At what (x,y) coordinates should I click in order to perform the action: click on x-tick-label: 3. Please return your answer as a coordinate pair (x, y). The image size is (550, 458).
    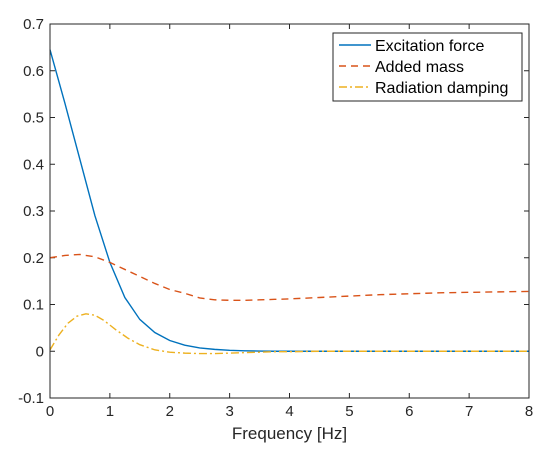
    Looking at the image, I should click on (229, 411).